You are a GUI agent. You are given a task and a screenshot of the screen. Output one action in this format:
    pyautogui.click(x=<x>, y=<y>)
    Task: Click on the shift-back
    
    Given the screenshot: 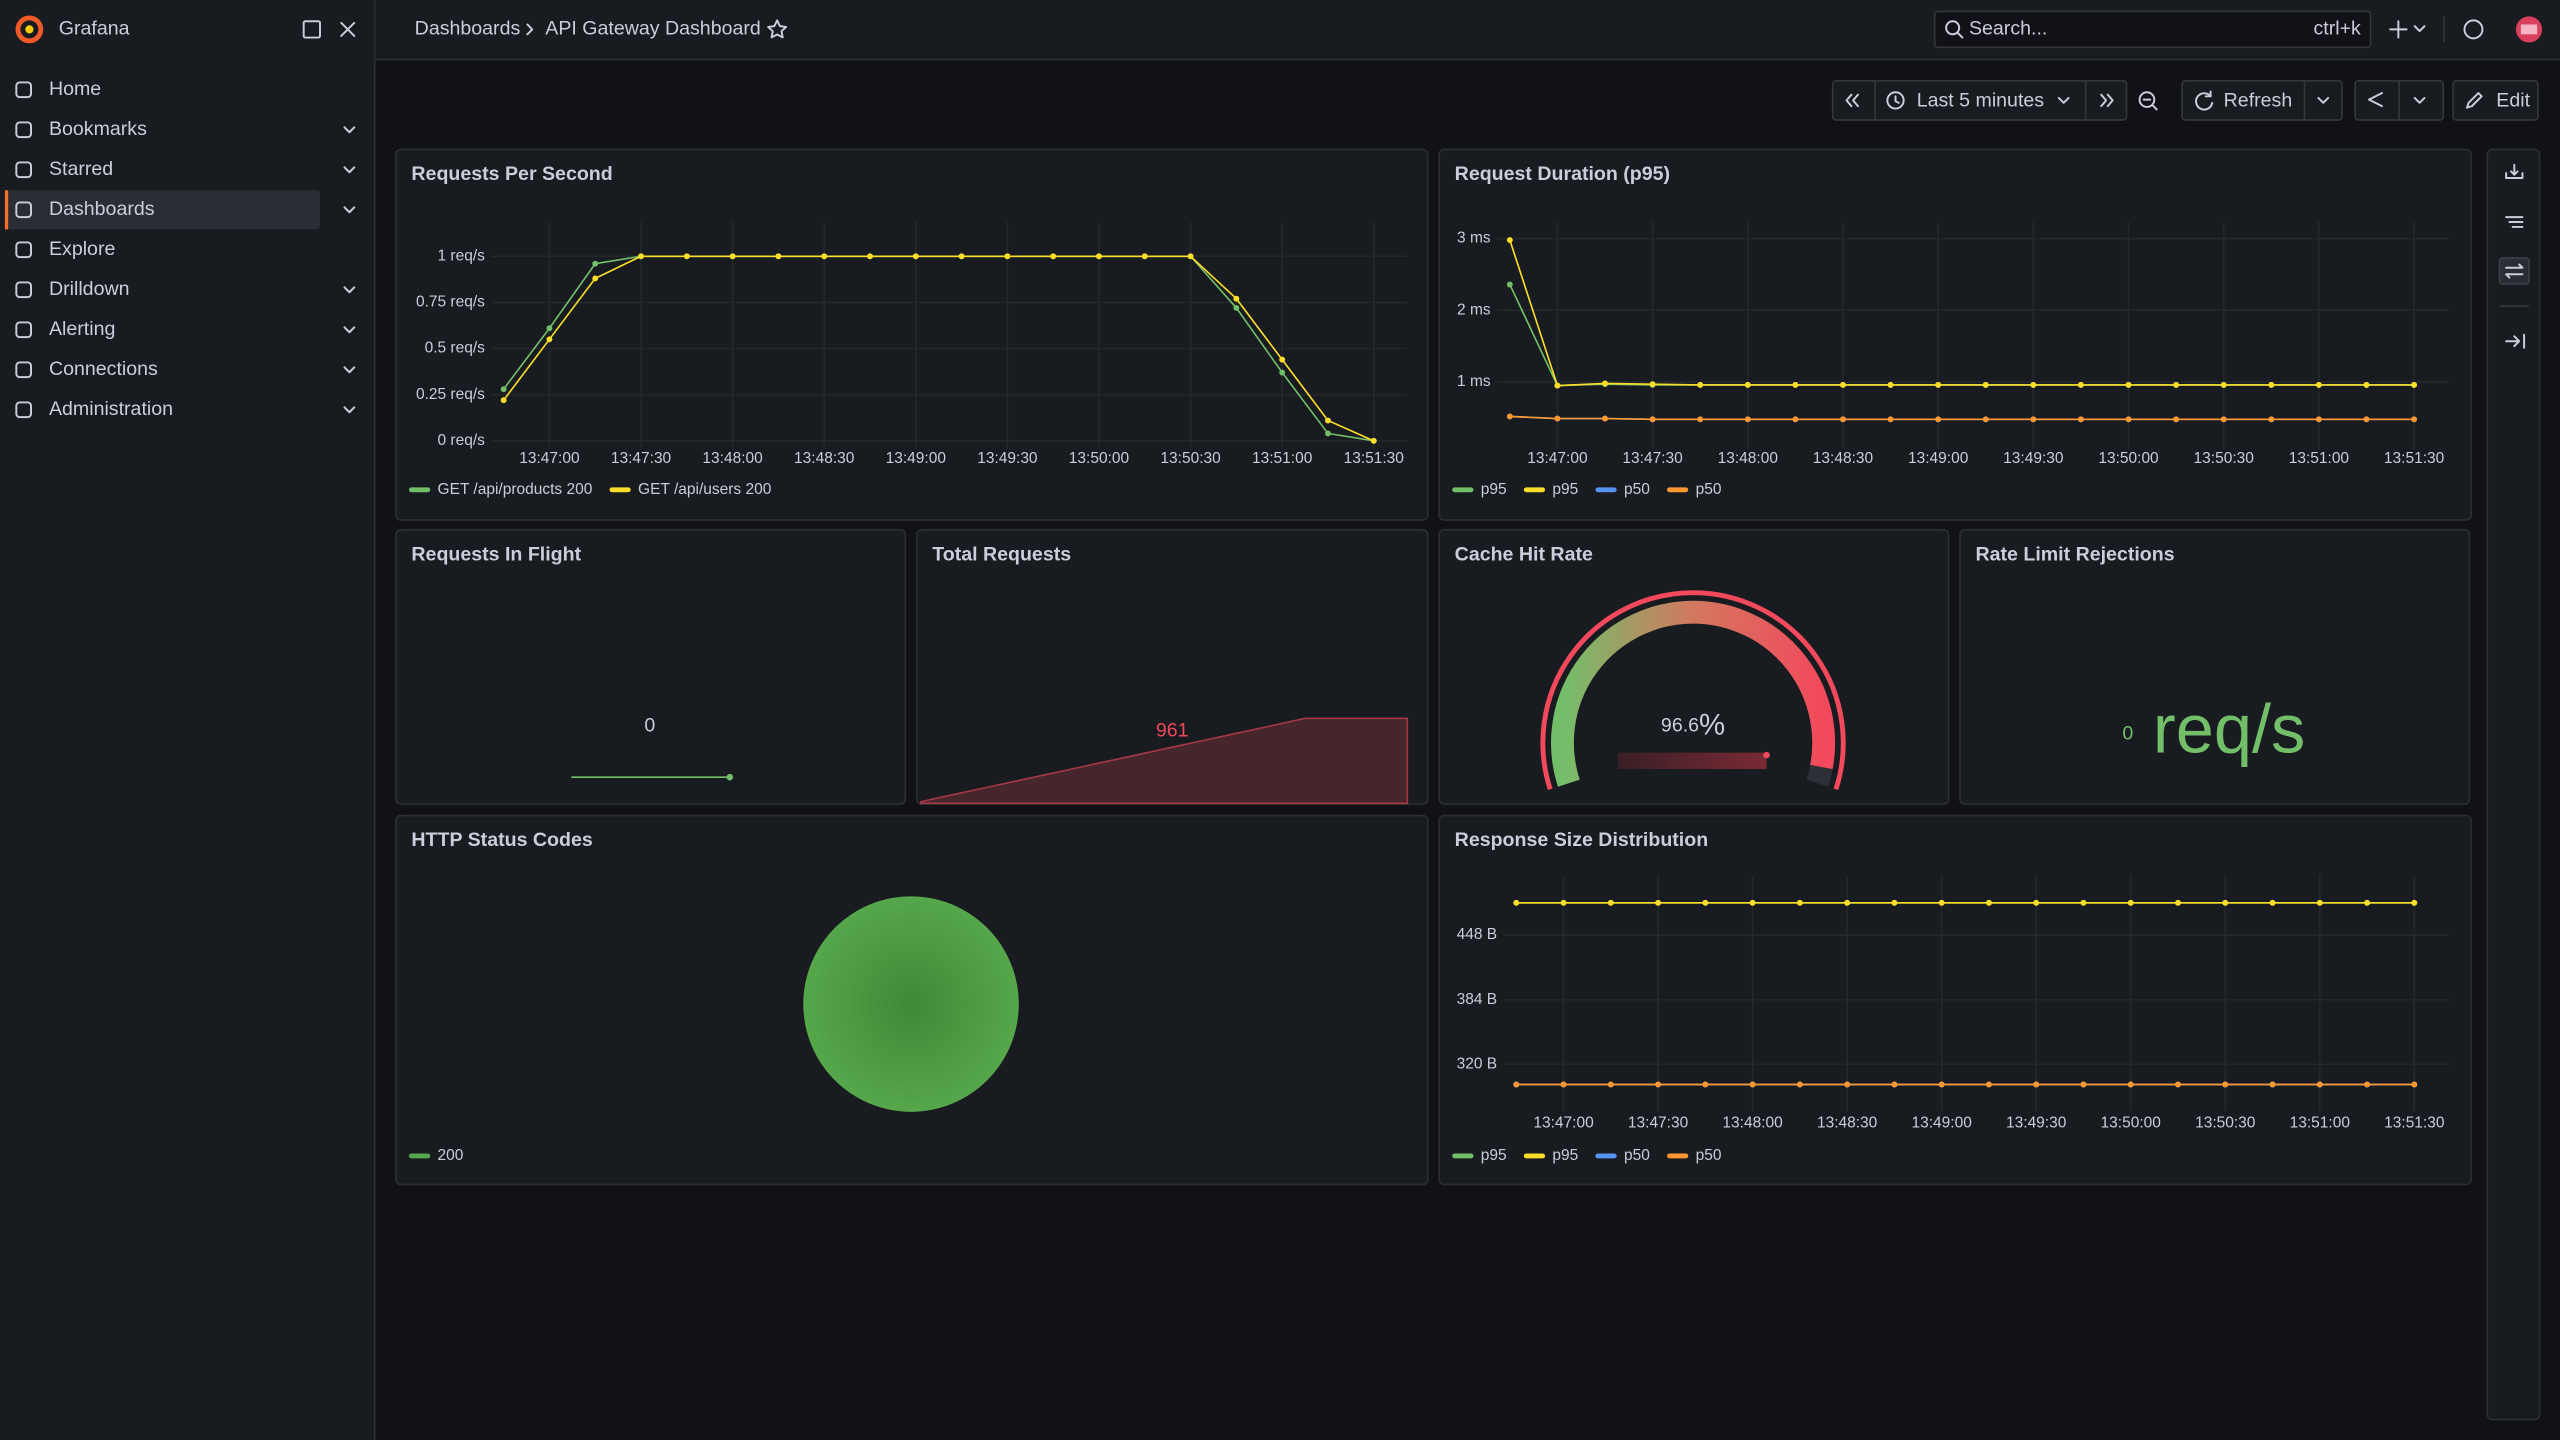 What is the action you would take?
    pyautogui.click(x=1852, y=100)
    